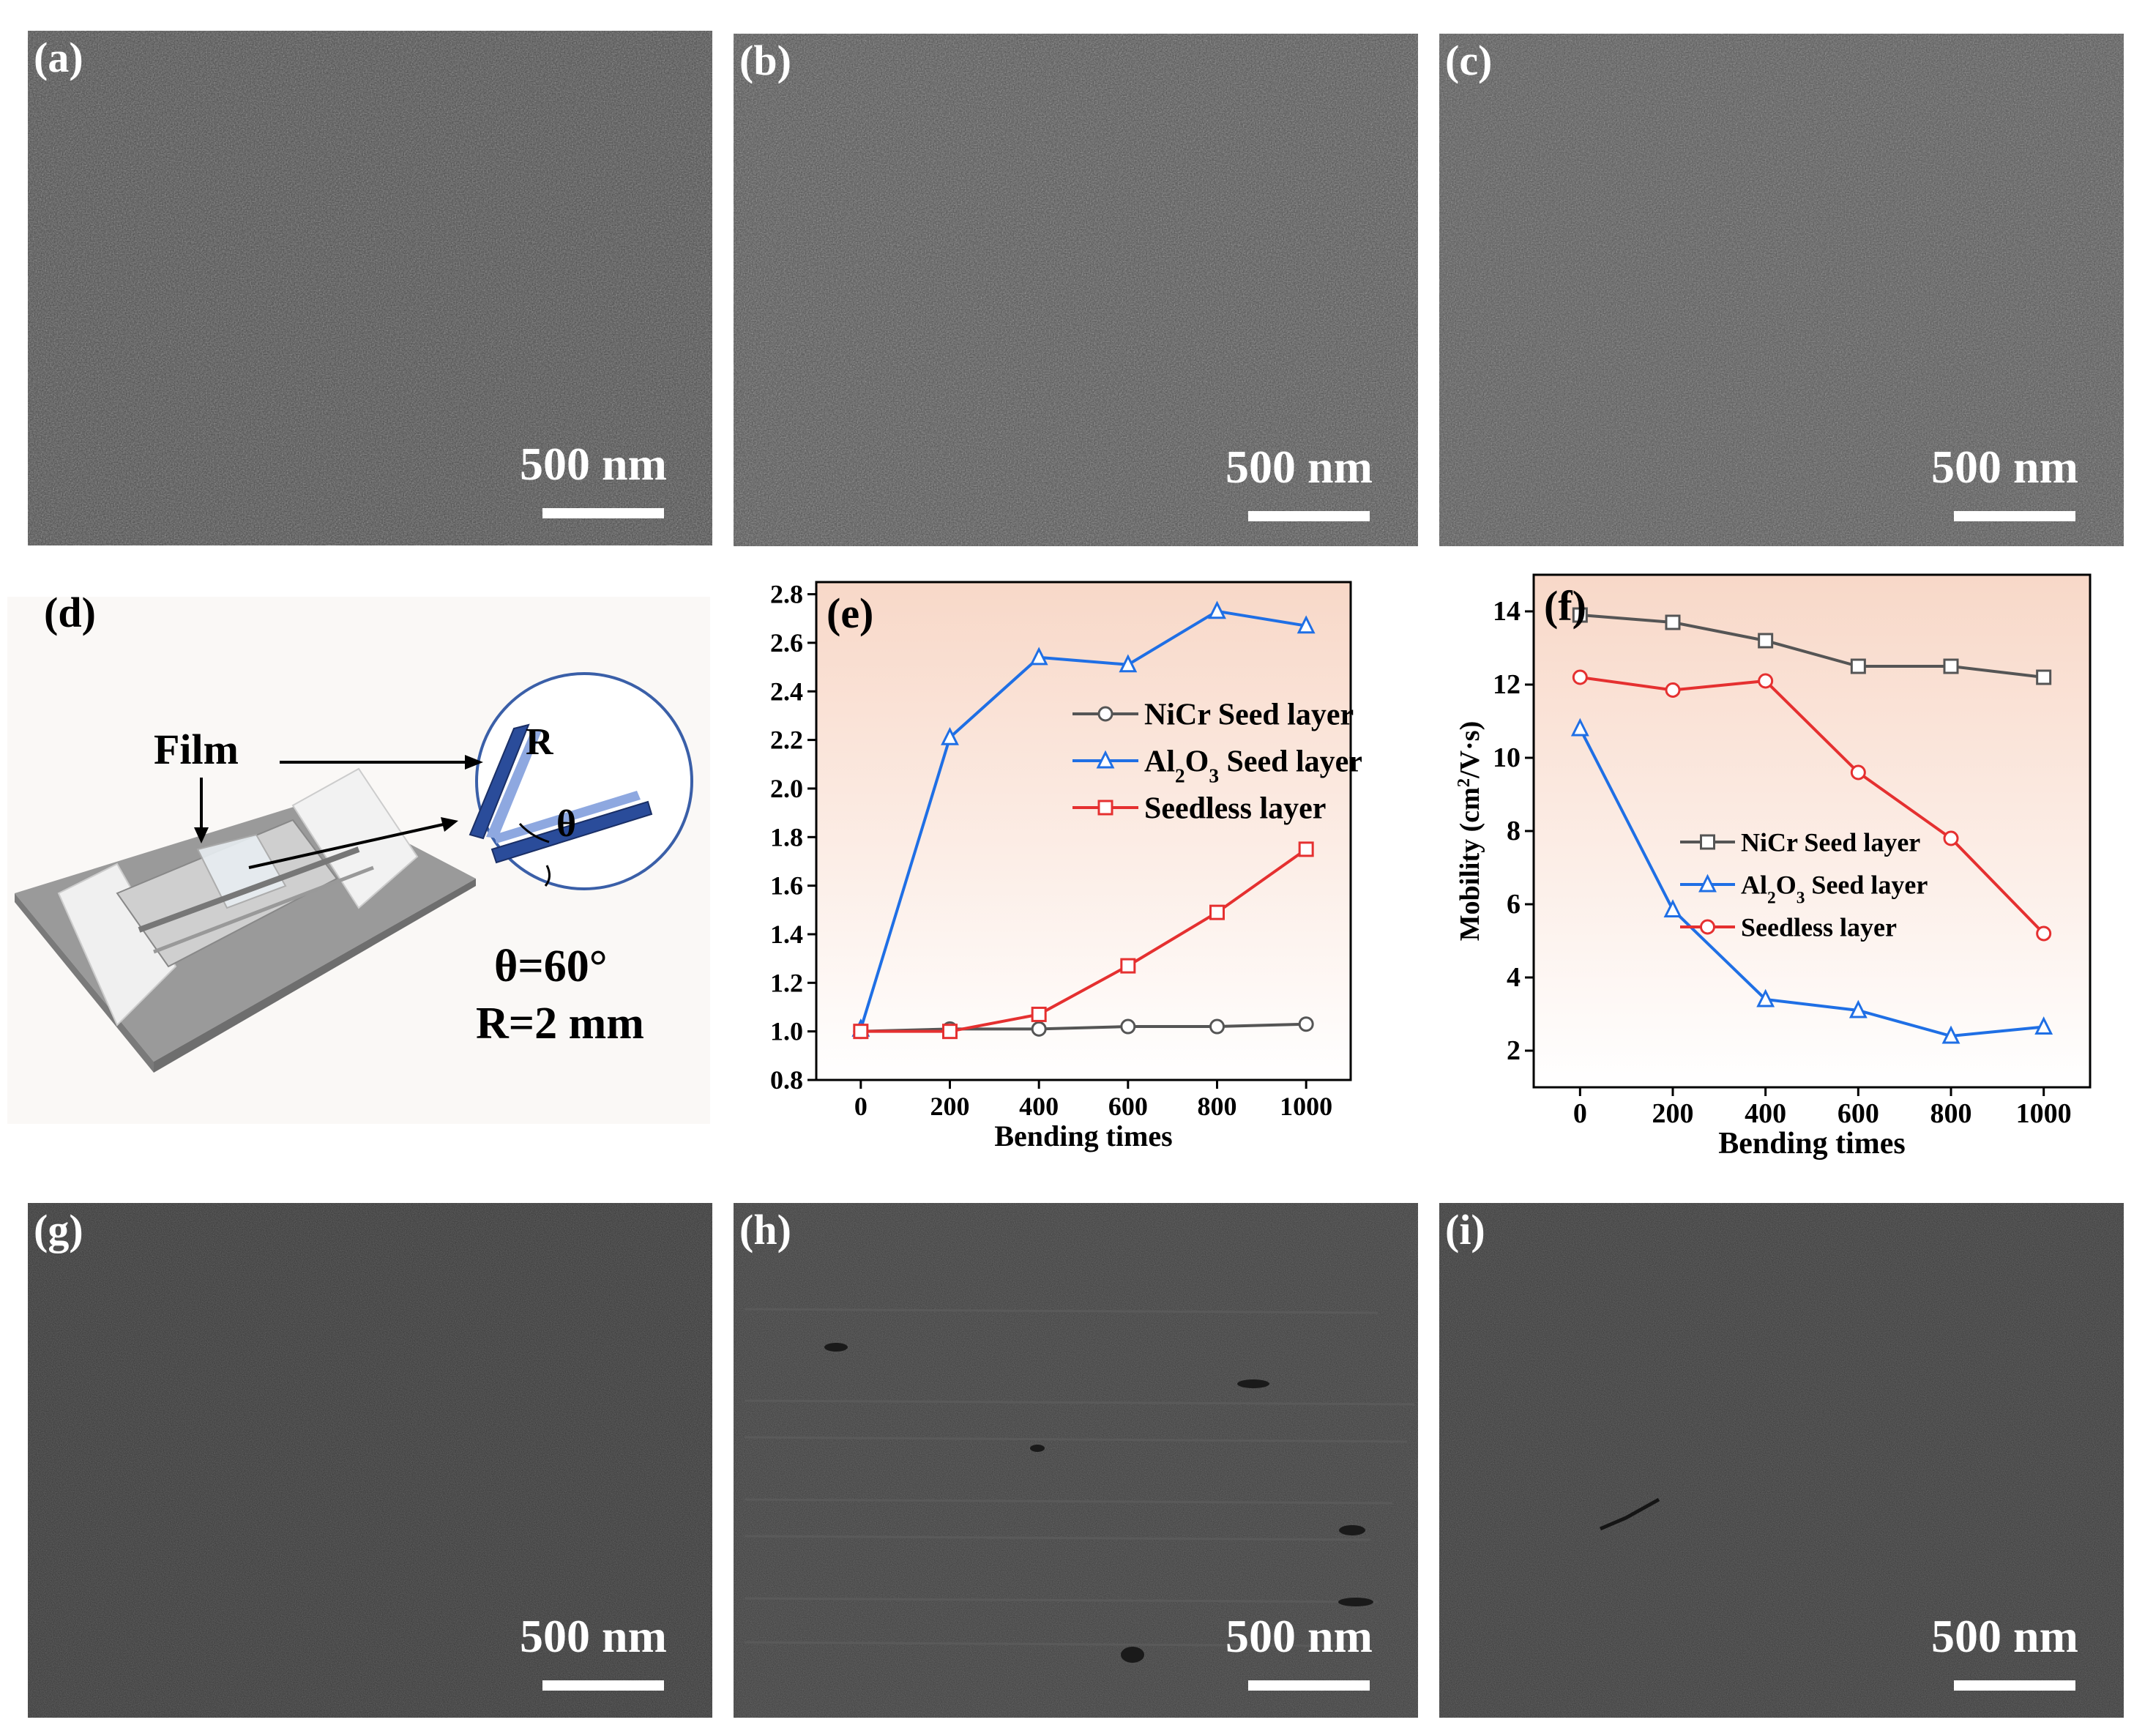 The height and width of the screenshot is (1736, 2134). I want to click on sem-panel-a: (a) 500 nm, so click(370, 288).